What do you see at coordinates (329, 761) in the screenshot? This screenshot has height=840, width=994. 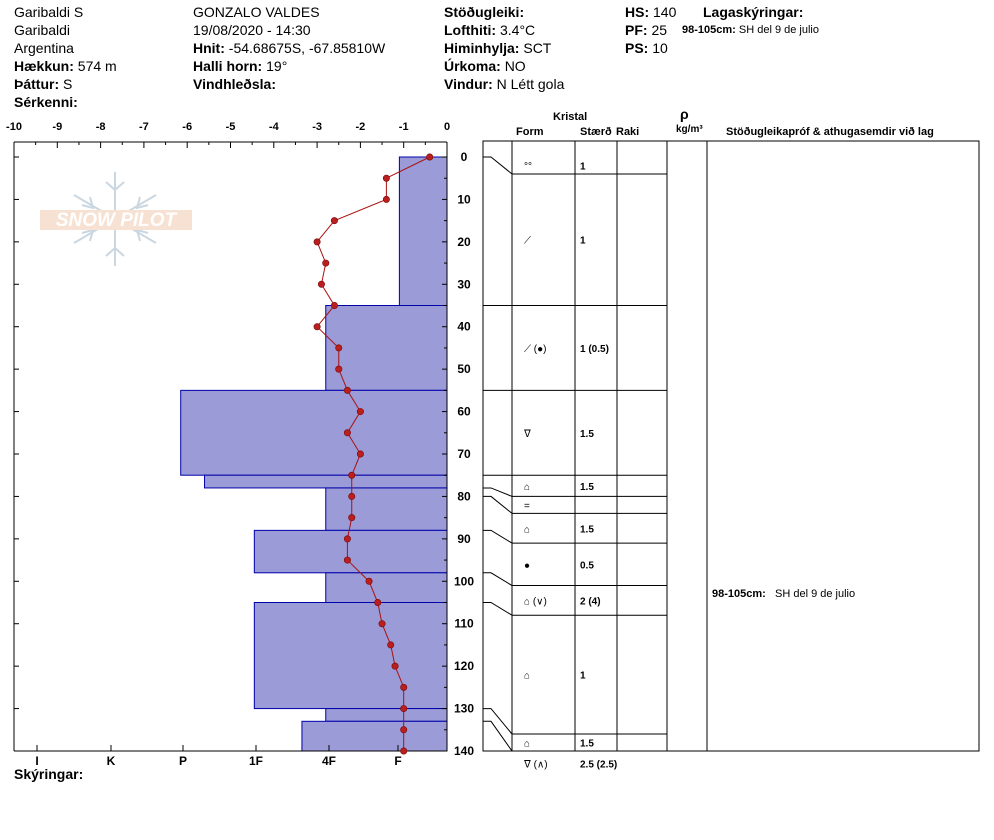 I see `hardness-tick-label: 4F` at bounding box center [329, 761].